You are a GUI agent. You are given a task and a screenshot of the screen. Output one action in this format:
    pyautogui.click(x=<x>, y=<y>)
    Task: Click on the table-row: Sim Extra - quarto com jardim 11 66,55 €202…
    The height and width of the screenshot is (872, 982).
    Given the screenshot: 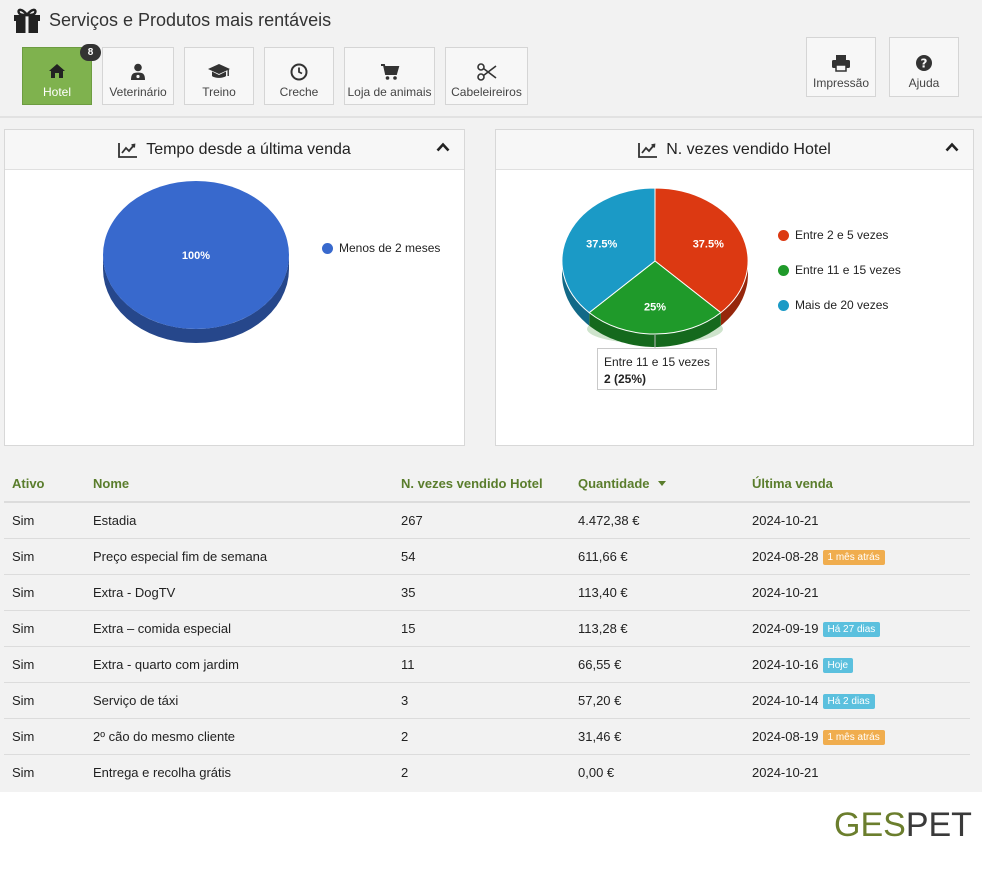 What is the action you would take?
    pyautogui.click(x=487, y=664)
    